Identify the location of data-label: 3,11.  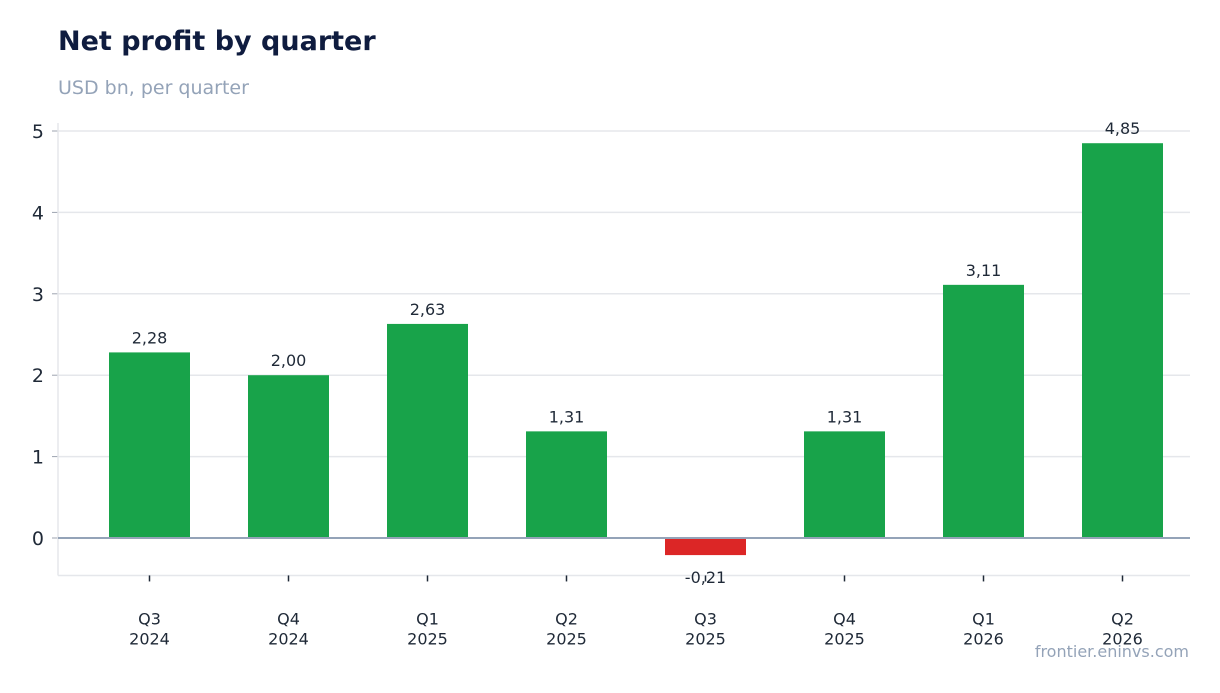
(984, 270).